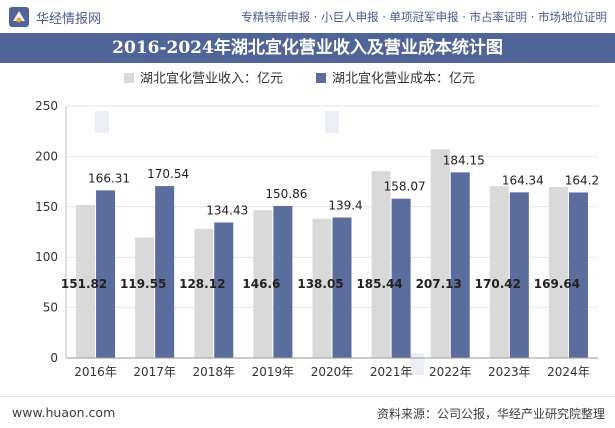 The height and width of the screenshot is (428, 615). What do you see at coordinates (227, 210) in the screenshot?
I see `cost-value-label: 134.43` at bounding box center [227, 210].